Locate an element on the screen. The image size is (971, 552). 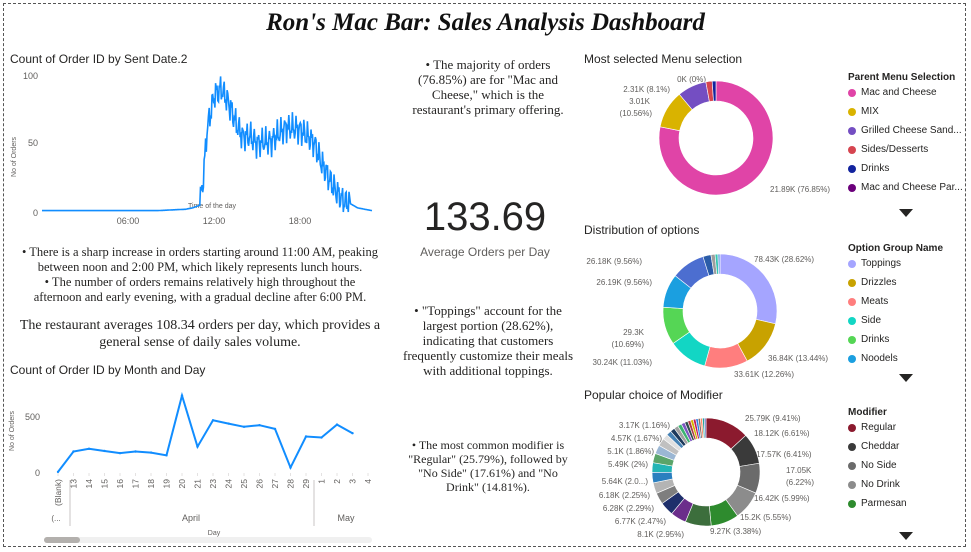
horizontal-scrollbar is located at coordinates (208, 540).